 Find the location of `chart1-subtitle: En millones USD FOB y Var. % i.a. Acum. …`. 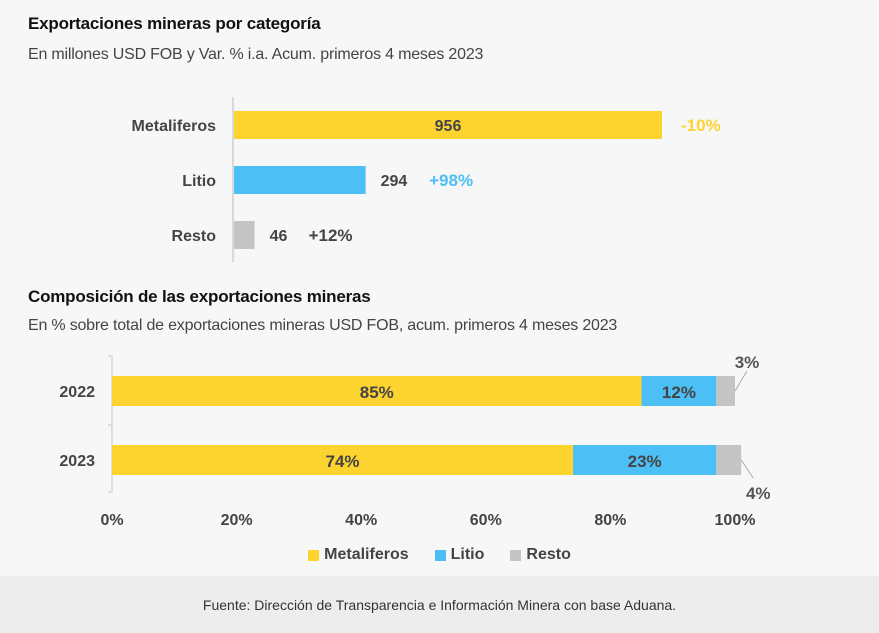

chart1-subtitle: En millones USD FOB y Var. % i.a. Acum. … is located at coordinates (256, 54).